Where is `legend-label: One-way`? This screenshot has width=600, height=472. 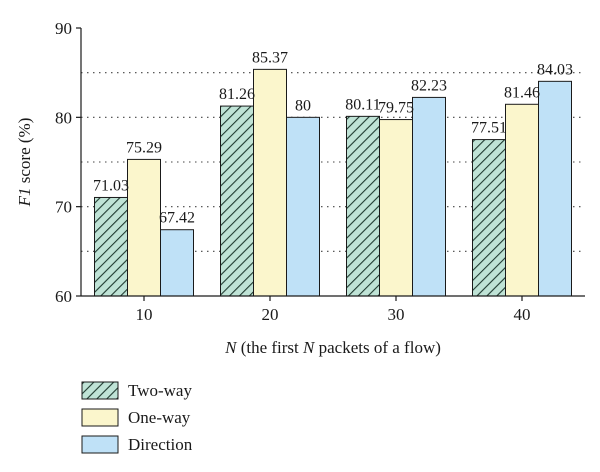 legend-label: One-way is located at coordinates (159, 417).